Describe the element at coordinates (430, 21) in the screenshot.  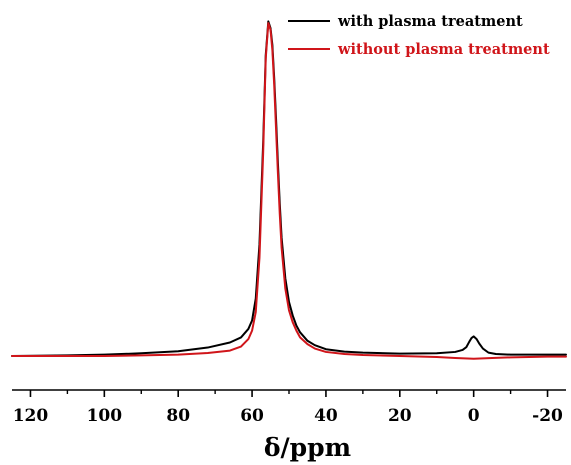
I see `legend-label-0: with plasma treatment` at that location.